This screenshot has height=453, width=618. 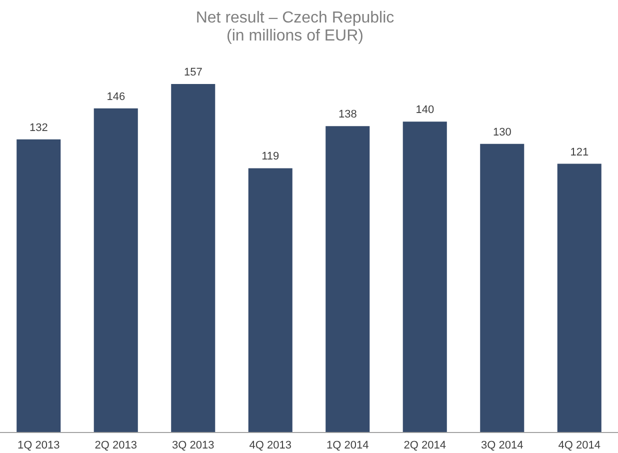 What do you see at coordinates (579, 446) in the screenshot?
I see `x-tick-label: 4Q 2014` at bounding box center [579, 446].